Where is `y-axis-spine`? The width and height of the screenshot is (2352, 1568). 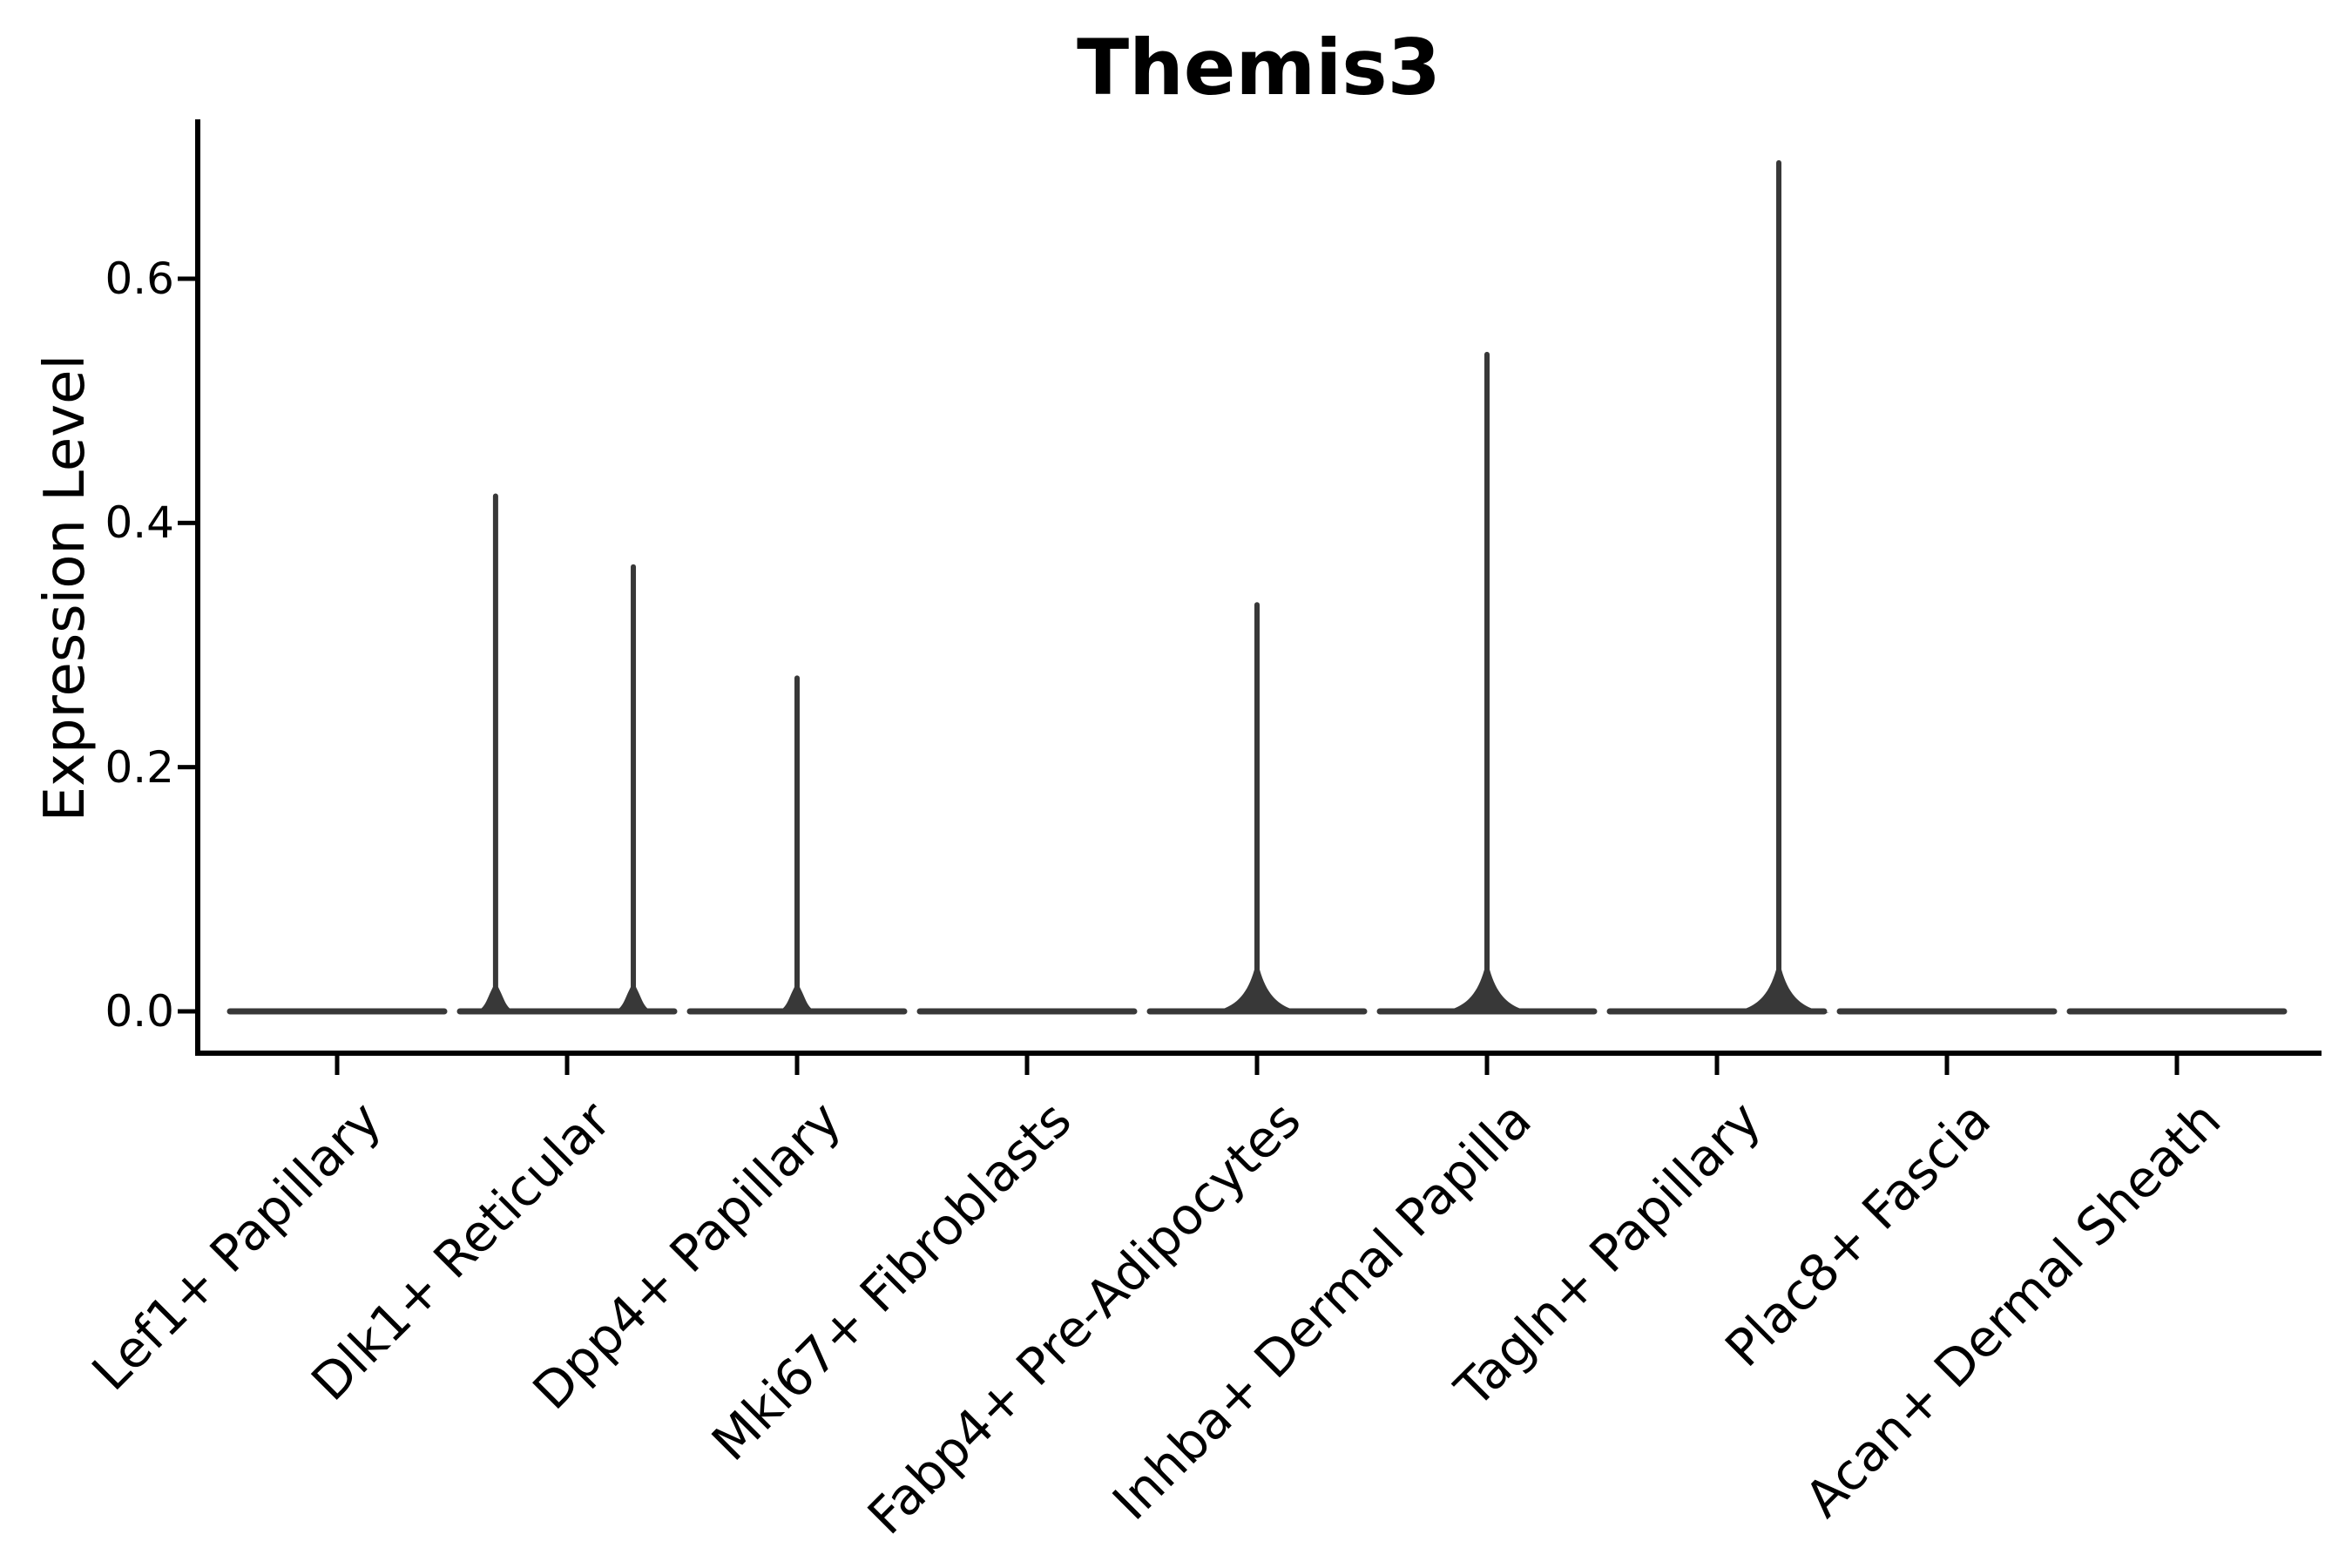 y-axis-spine is located at coordinates (198, 587).